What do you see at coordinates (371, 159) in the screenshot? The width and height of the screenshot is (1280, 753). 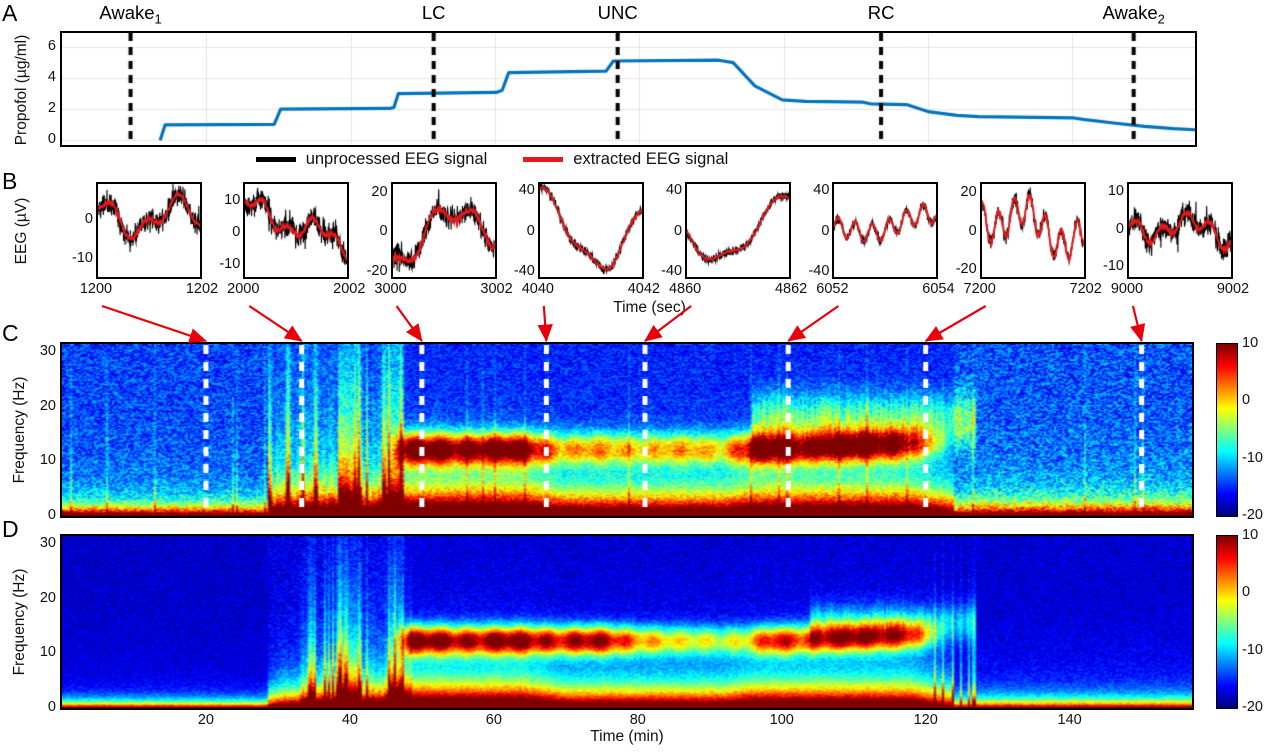 I see `legend-item-unprocessed: unprocessed EEG signal` at bounding box center [371, 159].